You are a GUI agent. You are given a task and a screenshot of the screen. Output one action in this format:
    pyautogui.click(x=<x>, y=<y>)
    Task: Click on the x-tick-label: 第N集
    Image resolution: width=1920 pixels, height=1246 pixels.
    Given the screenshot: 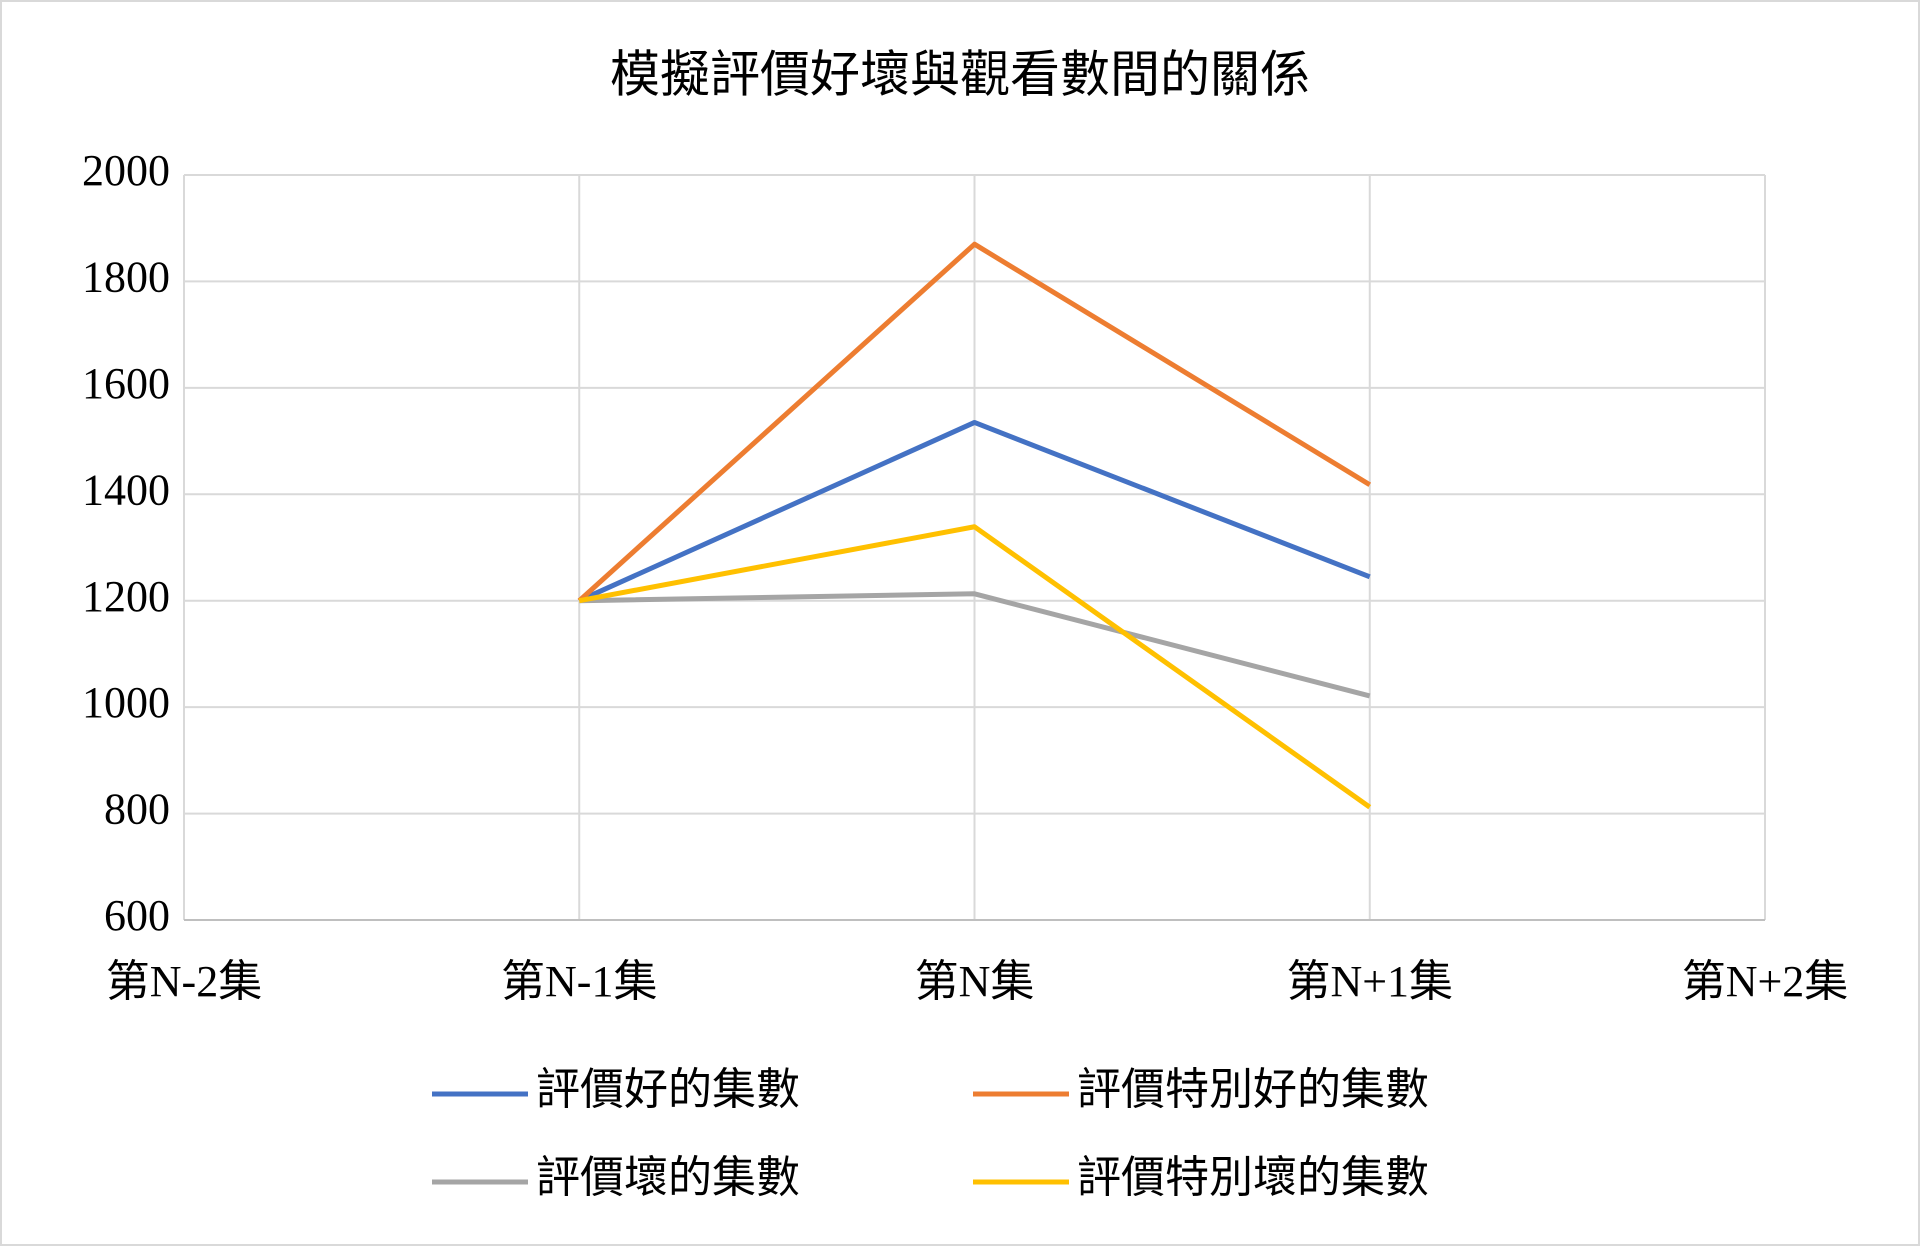 What is the action you would take?
    pyautogui.click(x=975, y=981)
    